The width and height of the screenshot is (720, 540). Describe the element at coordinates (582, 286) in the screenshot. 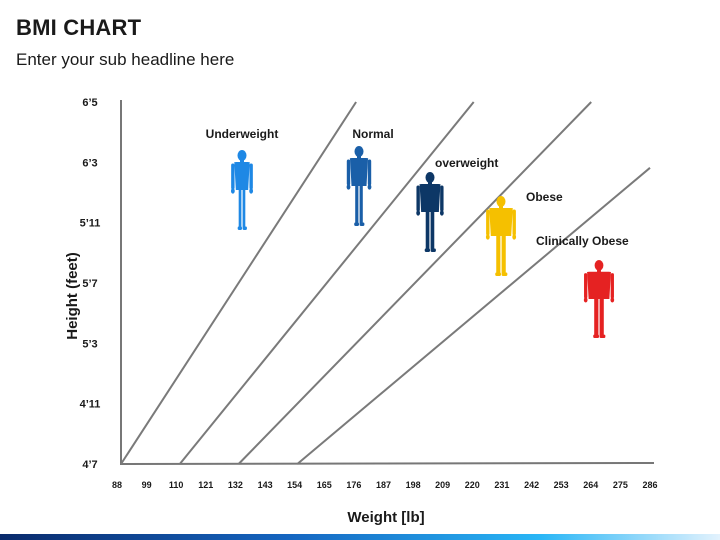

I see `bmi-category: Clinically Obese` at that location.